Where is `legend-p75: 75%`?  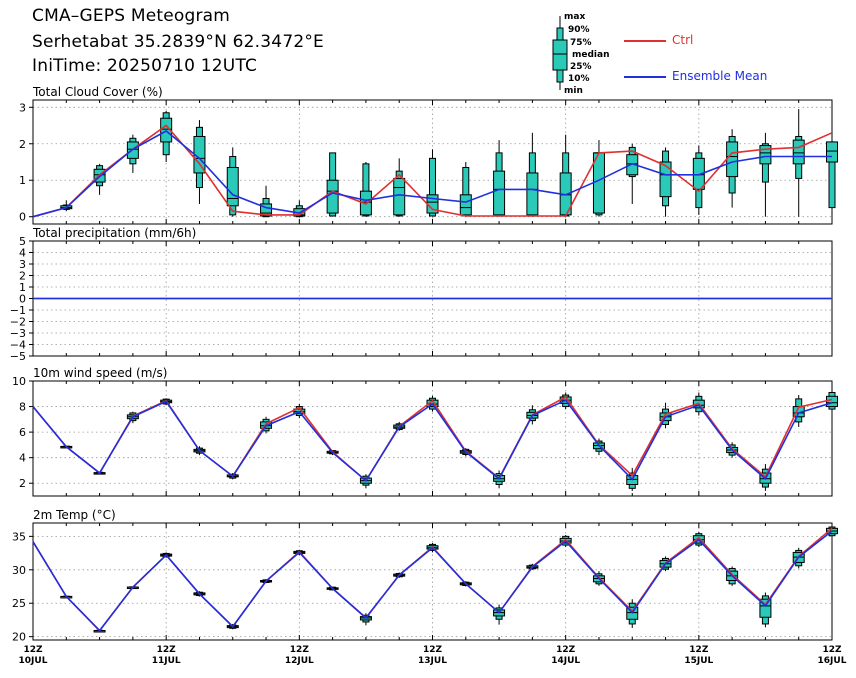
legend-p75: 75% is located at coordinates (581, 43).